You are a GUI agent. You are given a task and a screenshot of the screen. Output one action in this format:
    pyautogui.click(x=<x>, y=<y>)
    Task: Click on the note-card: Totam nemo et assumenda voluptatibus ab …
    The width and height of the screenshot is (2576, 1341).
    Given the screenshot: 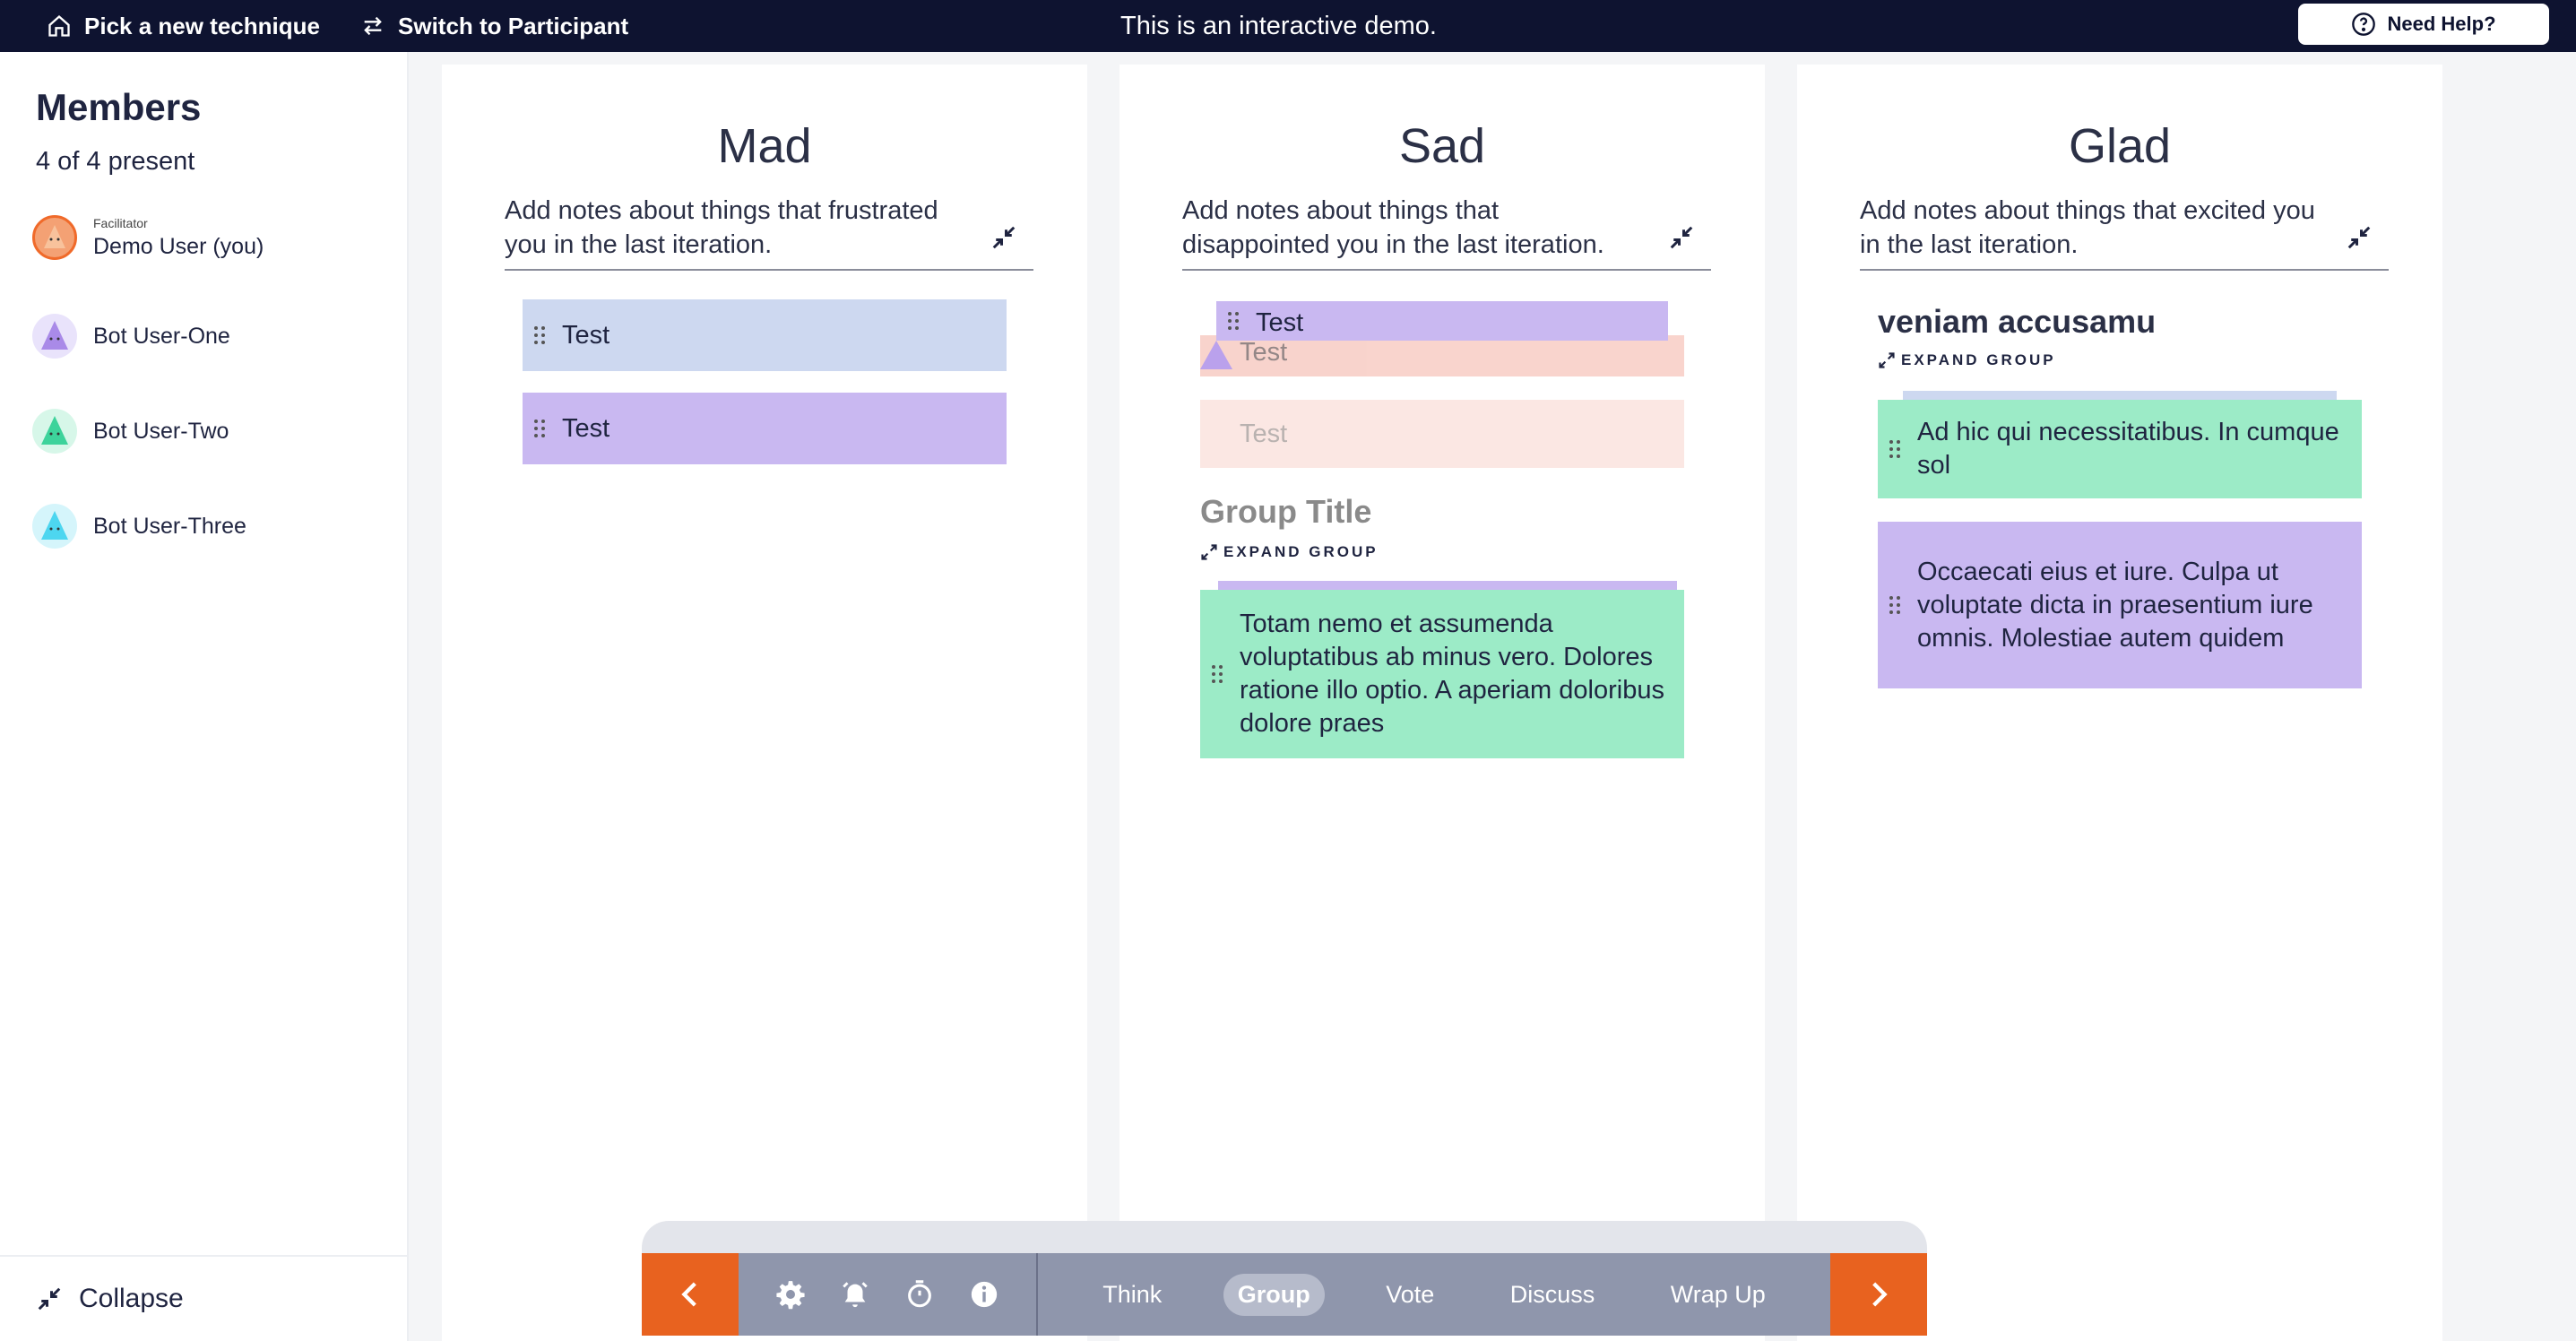 What is the action you would take?
    pyautogui.click(x=1442, y=674)
    